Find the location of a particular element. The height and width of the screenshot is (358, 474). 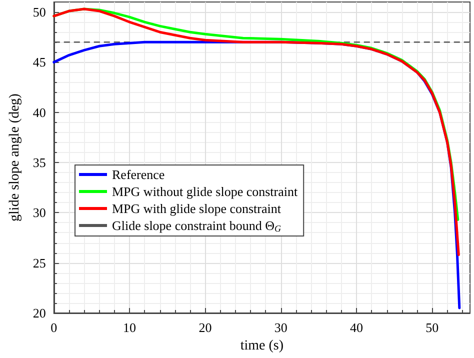

y-tick-label: 35 is located at coordinates (39, 162).